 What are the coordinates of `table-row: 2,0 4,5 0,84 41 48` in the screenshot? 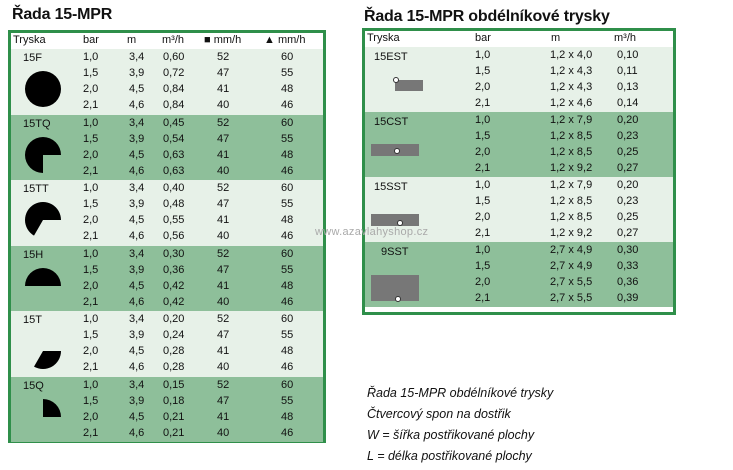 It's located at (167, 90).